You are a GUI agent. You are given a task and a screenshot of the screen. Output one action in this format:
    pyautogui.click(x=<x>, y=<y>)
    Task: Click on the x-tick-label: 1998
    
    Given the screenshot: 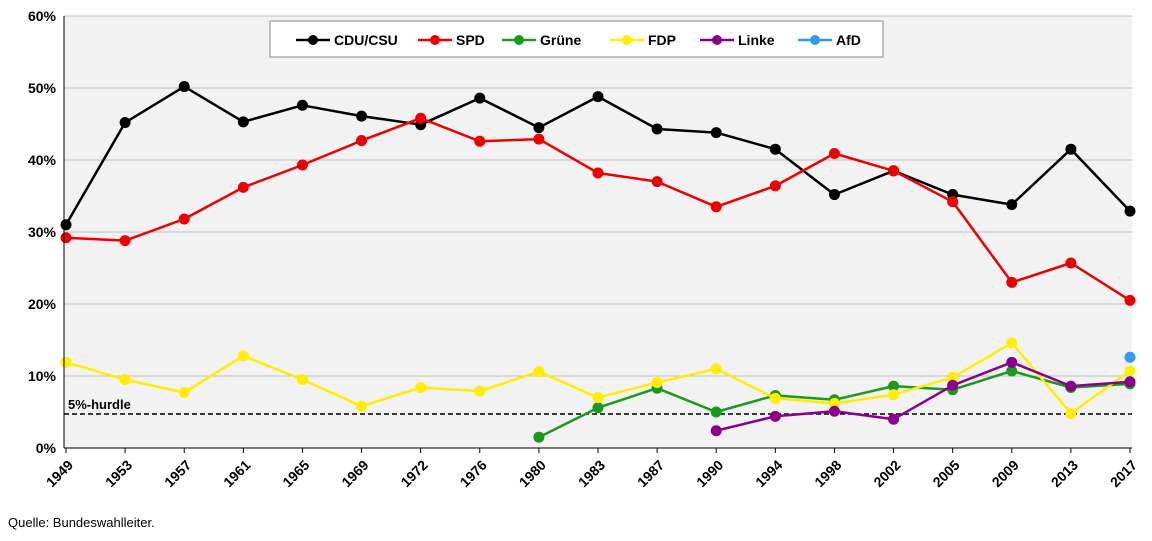 What is the action you would take?
    pyautogui.click(x=827, y=473)
    